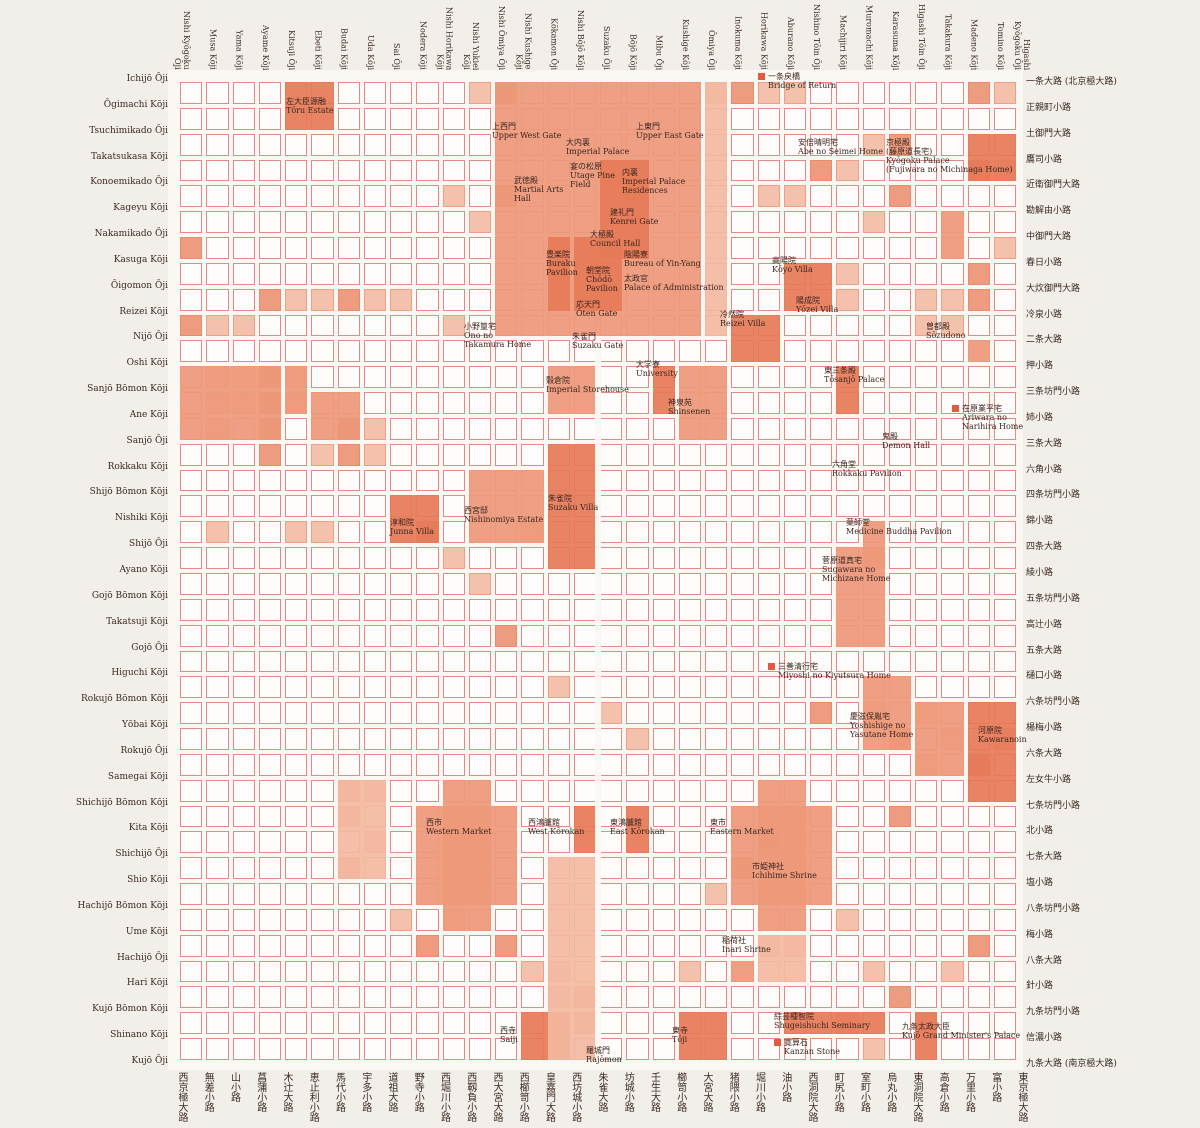 Image resolution: width=1200 pixels, height=1128 pixels. Describe the element at coordinates (526, 131) in the screenshot. I see `place-label: 上西門 Upper West Gate` at that location.